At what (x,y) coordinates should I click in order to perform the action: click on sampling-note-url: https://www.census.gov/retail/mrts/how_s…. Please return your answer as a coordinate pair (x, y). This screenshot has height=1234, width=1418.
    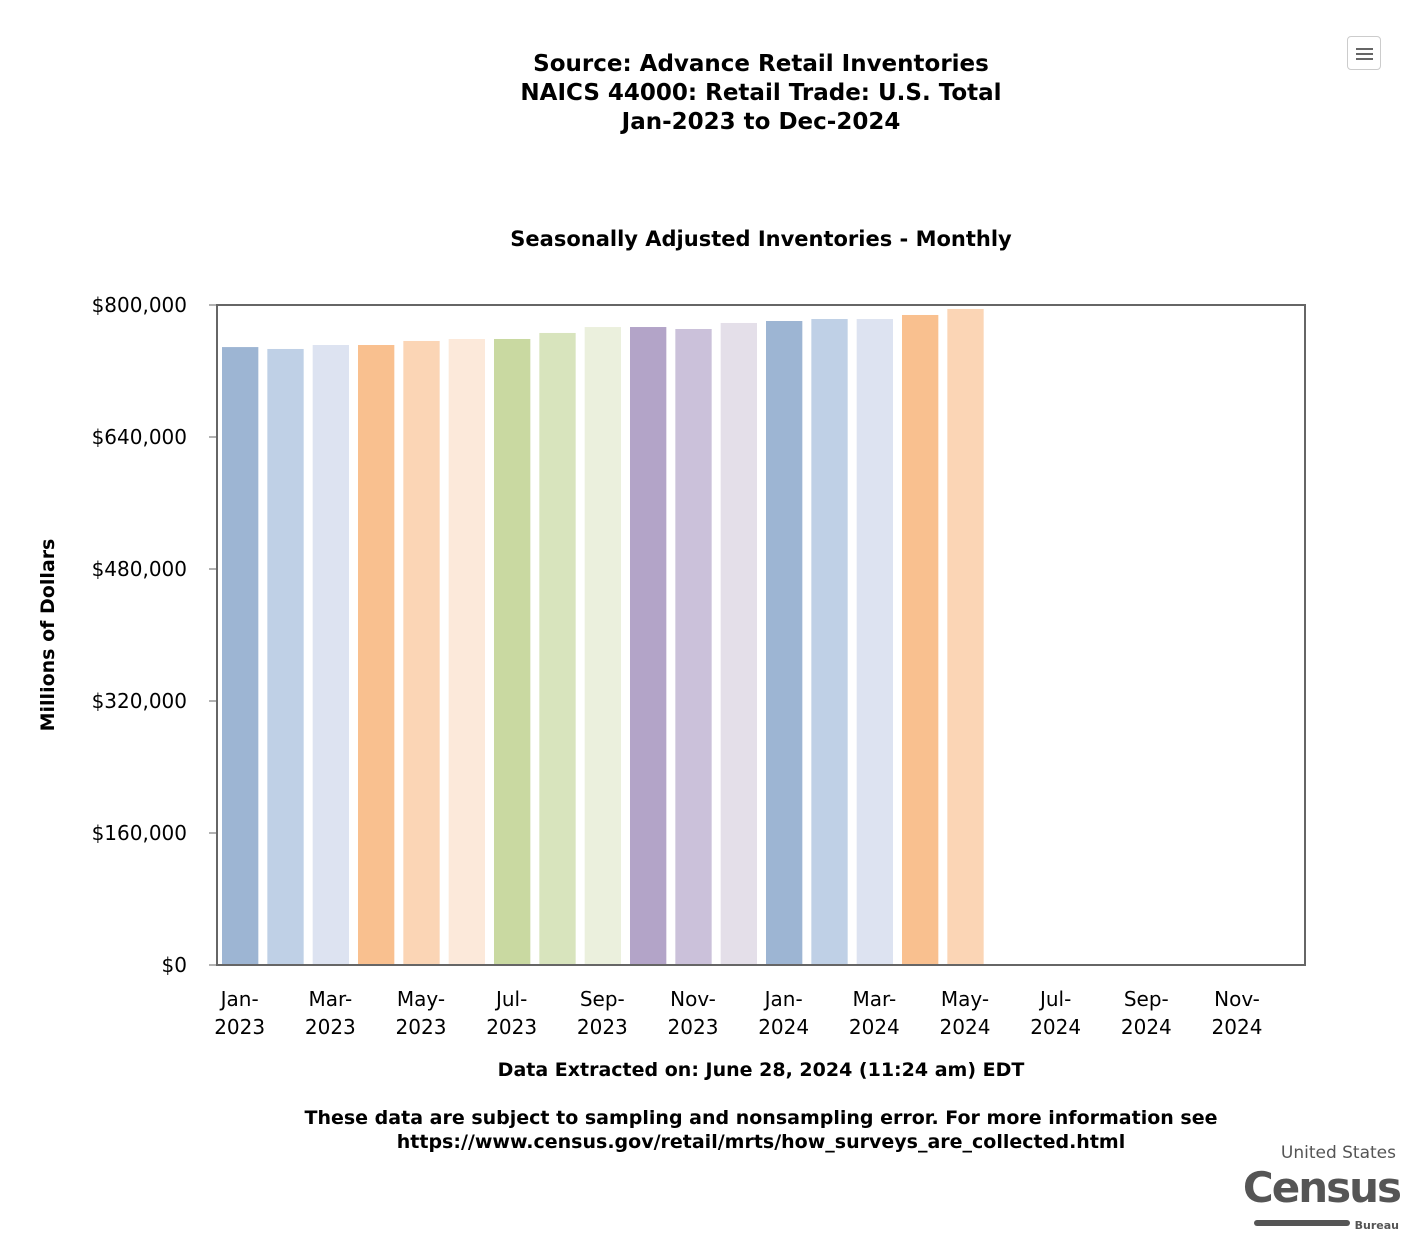
    Looking at the image, I should click on (761, 1142).